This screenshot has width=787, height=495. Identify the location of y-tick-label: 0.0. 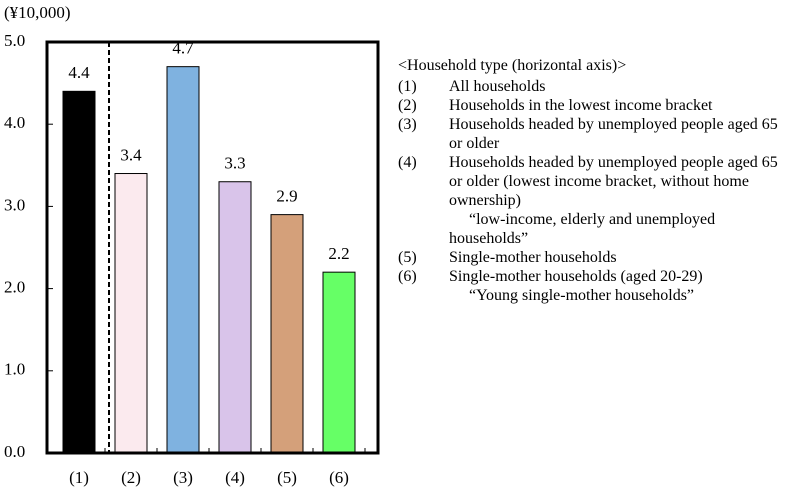
(14, 451).